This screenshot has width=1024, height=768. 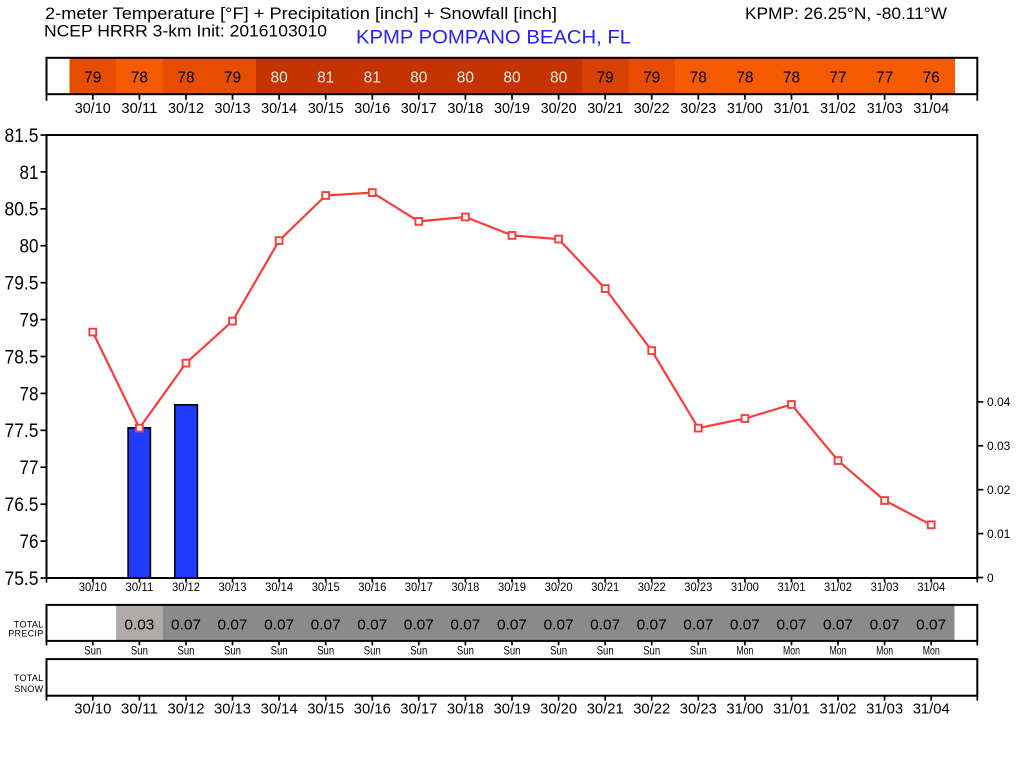 What do you see at coordinates (22, 431) in the screenshot?
I see `svg-text: 77.5` at bounding box center [22, 431].